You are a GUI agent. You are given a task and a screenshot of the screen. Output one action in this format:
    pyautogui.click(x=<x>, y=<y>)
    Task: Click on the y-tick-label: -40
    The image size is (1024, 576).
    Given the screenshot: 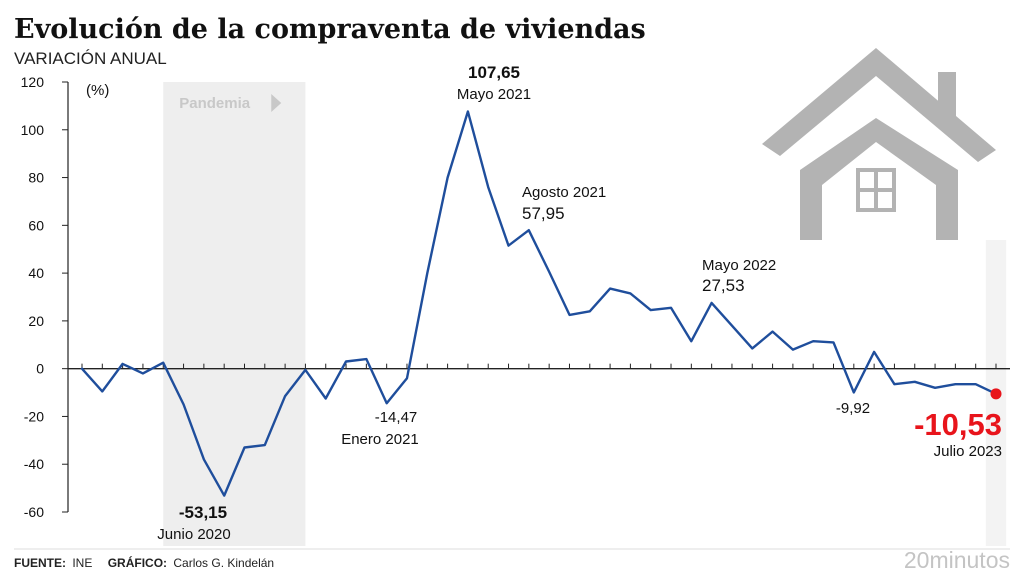 What is the action you would take?
    pyautogui.click(x=34, y=464)
    